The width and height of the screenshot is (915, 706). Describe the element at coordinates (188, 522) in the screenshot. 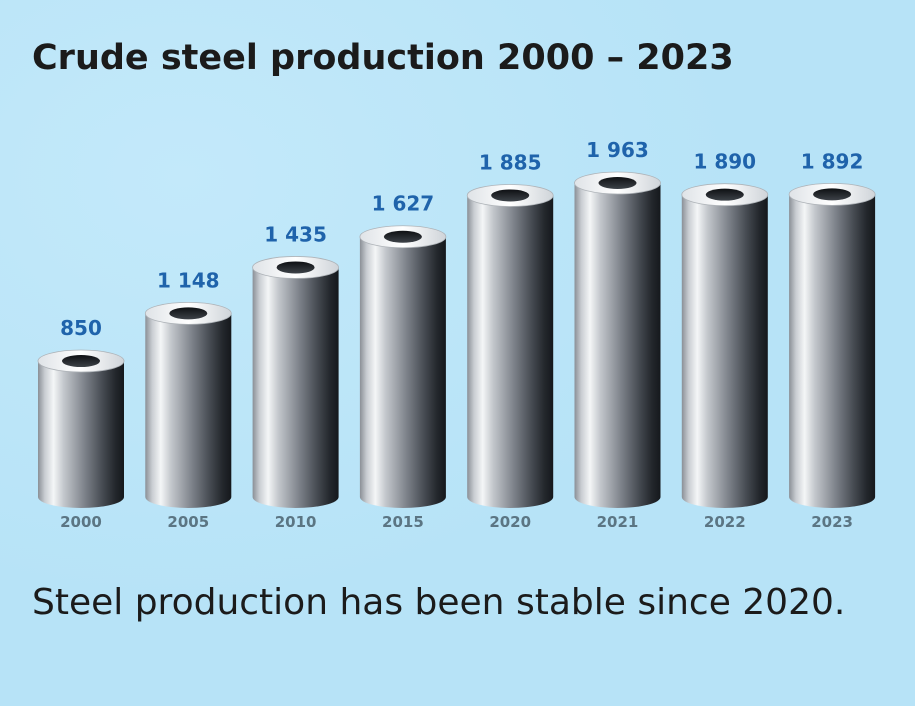

I see `year-label-2005: 2005` at that location.